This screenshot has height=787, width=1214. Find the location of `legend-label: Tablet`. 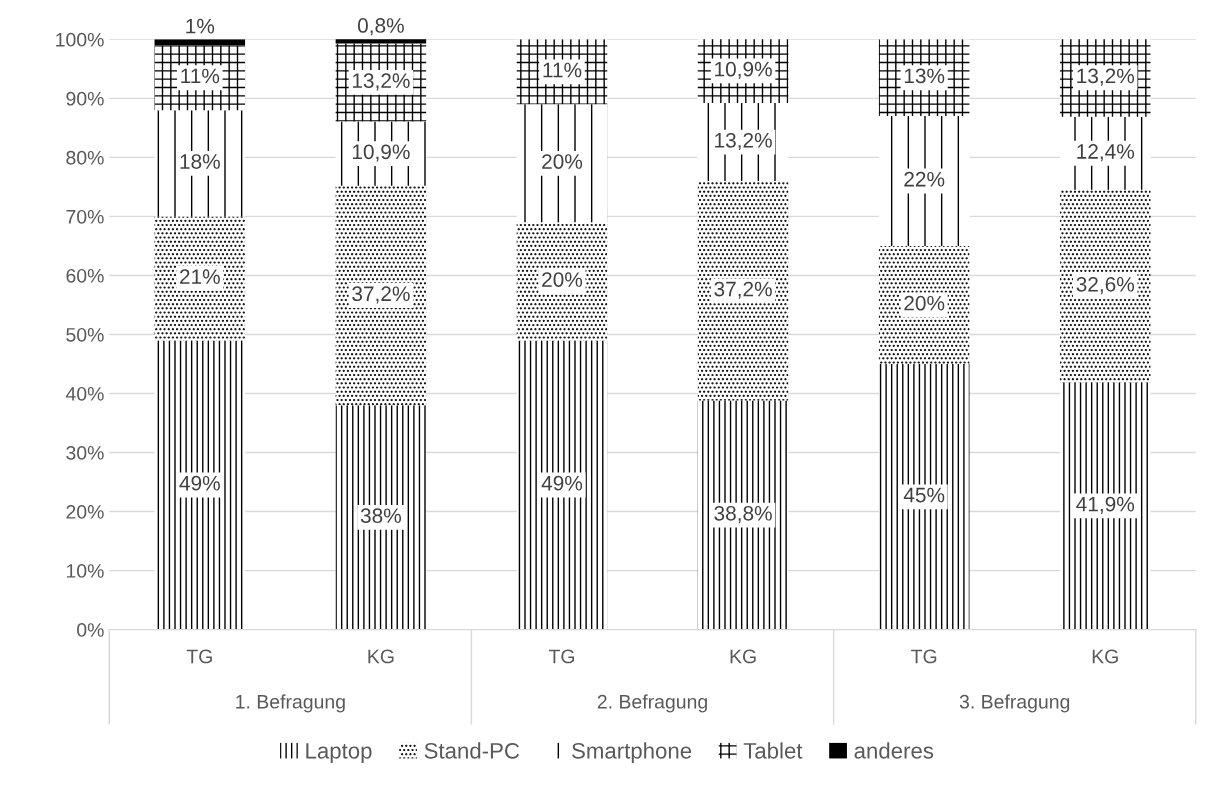

legend-label: Tablet is located at coordinates (773, 750).